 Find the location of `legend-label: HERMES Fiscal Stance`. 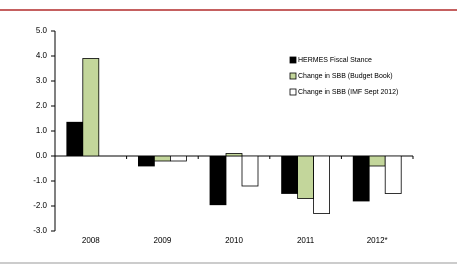

legend-label: HERMES Fiscal Stance is located at coordinates (335, 60).